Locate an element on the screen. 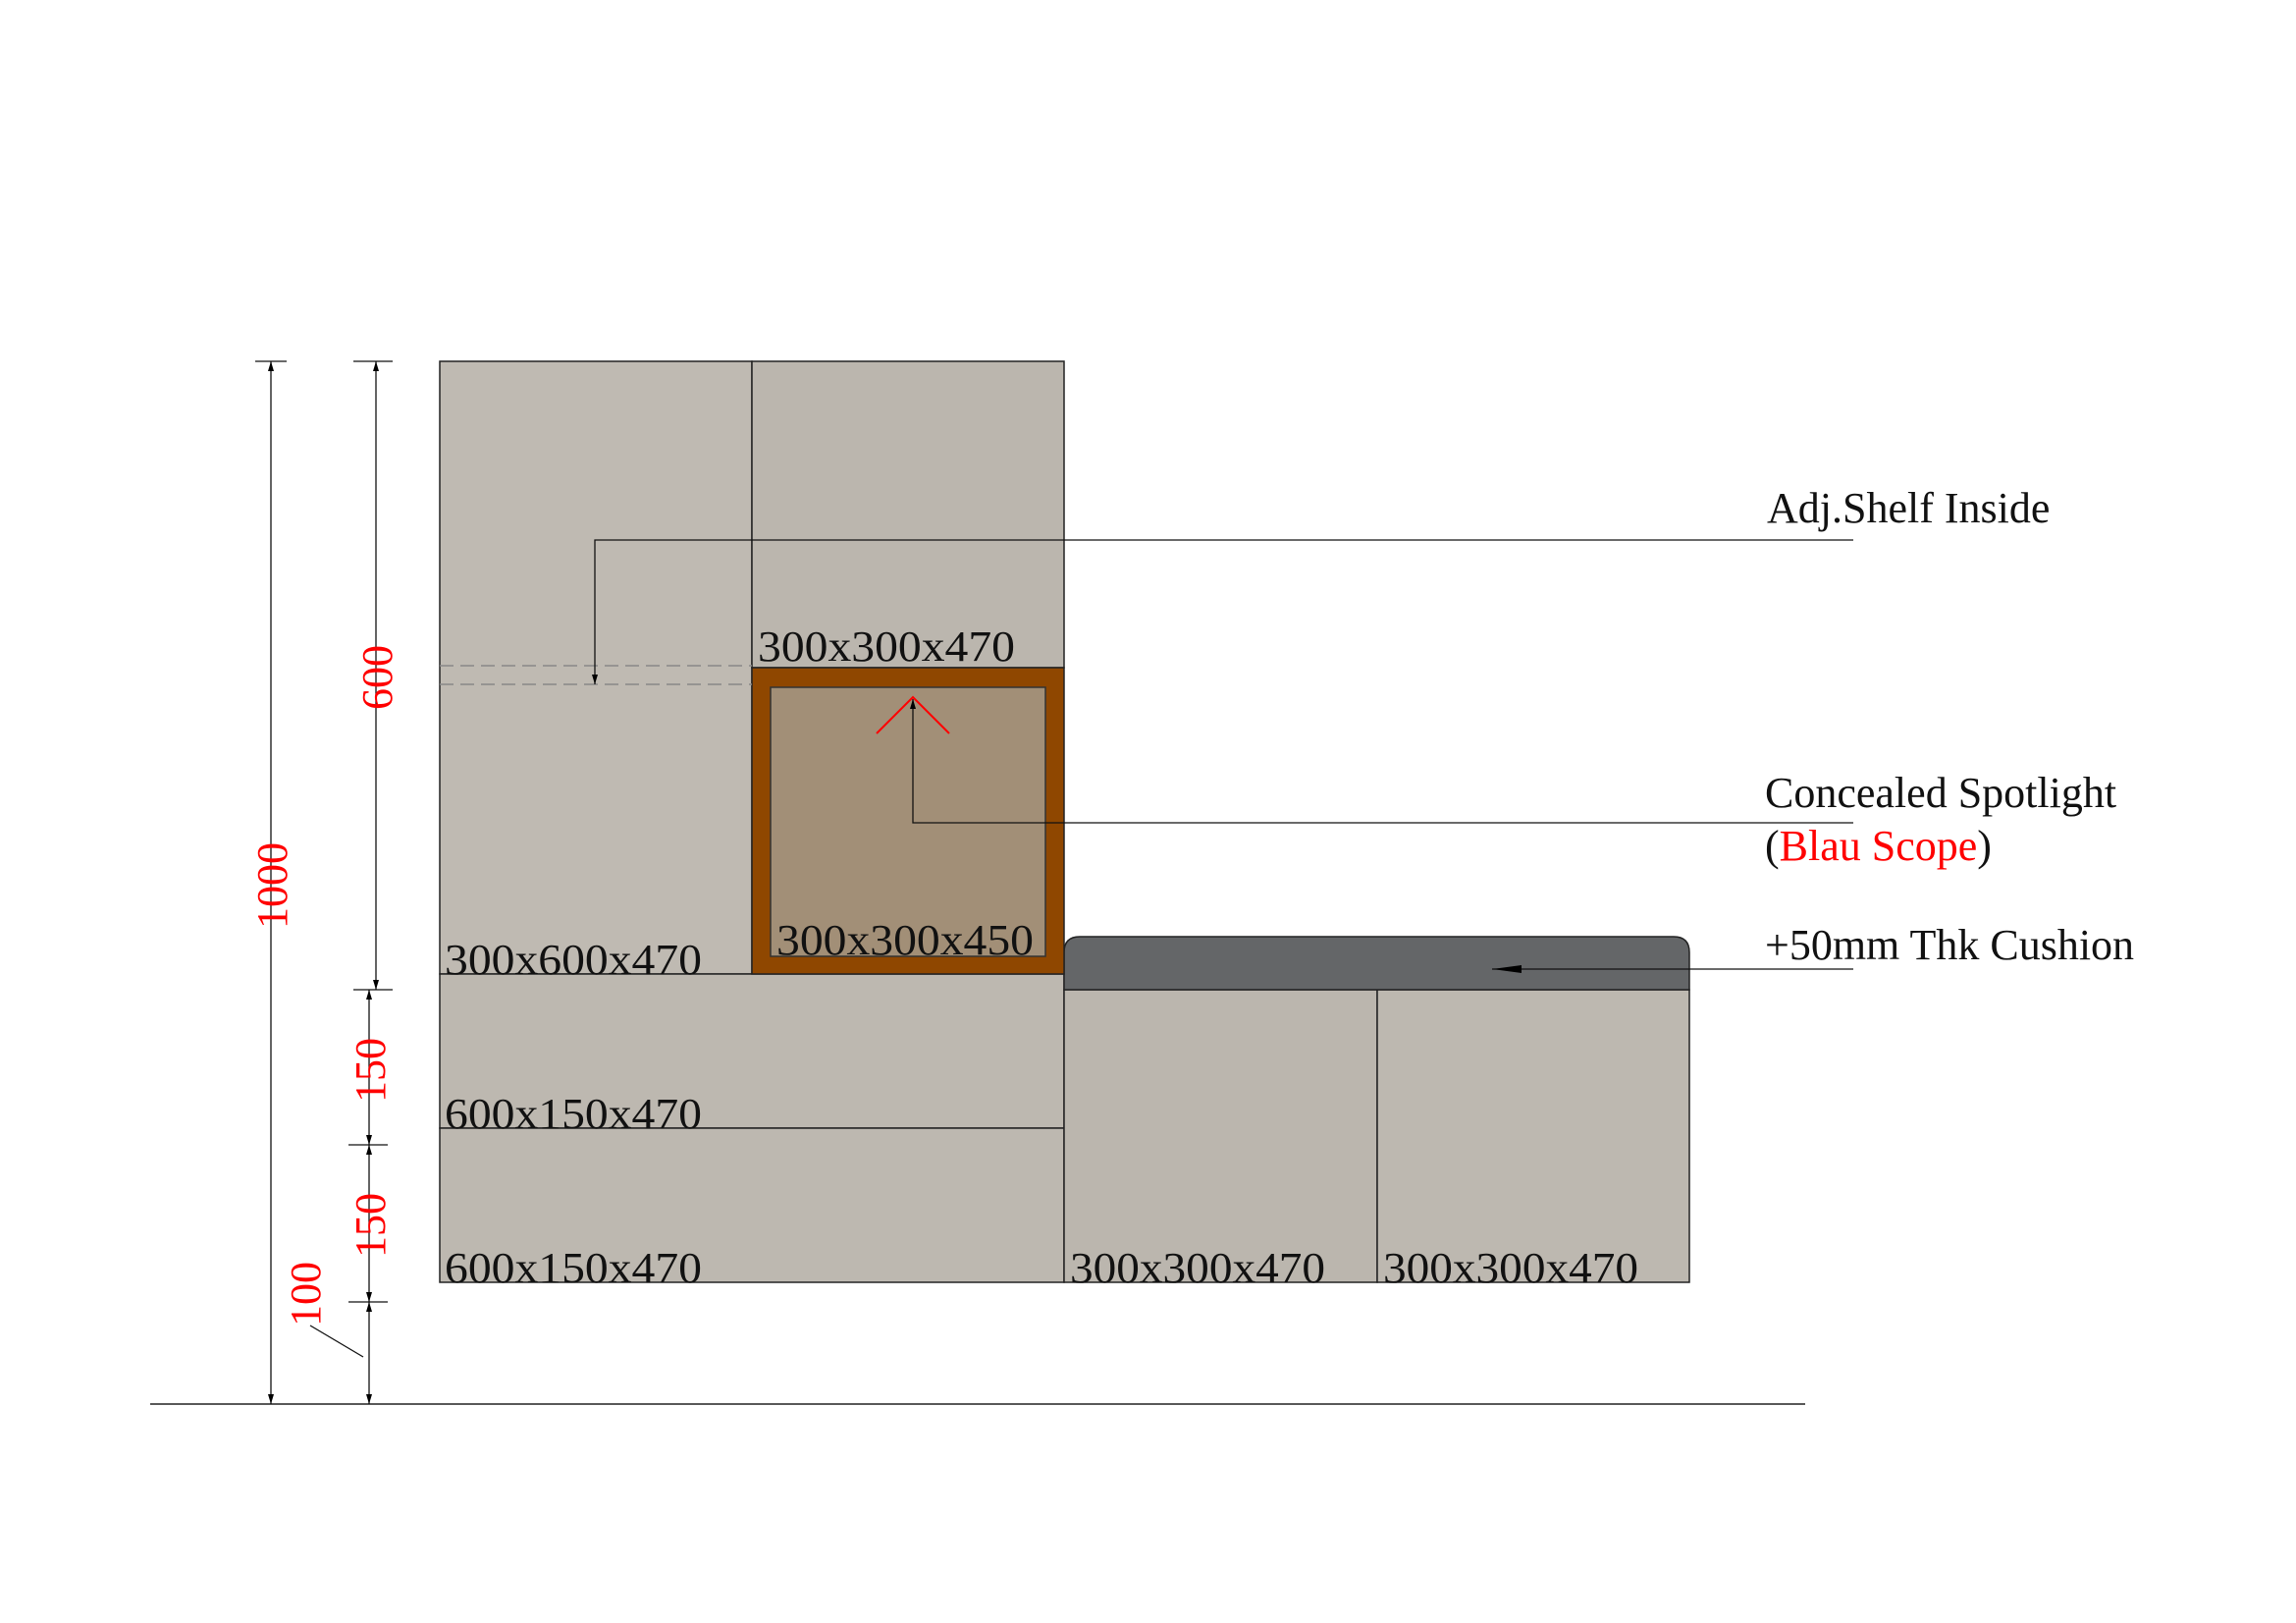 This screenshot has width=2296, height=1623. paren-close: ) is located at coordinates (1984, 846).